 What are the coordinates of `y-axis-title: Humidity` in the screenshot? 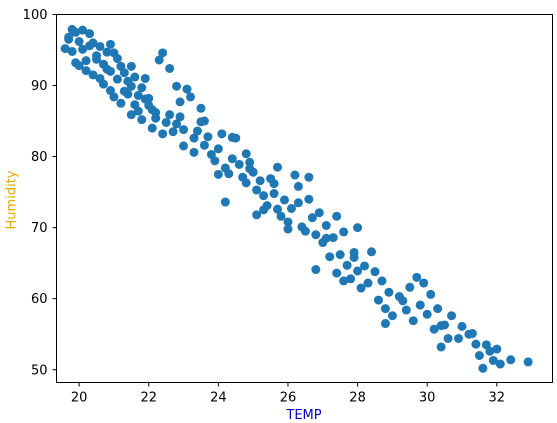 It's located at (12, 199).